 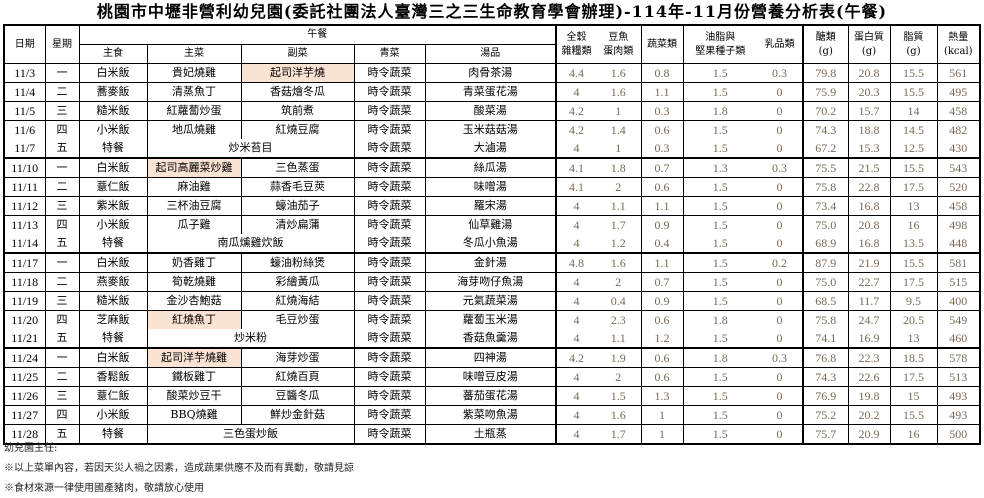 I want to click on side-dish-cell: 蒜香毛豆莢, so click(x=297, y=187).